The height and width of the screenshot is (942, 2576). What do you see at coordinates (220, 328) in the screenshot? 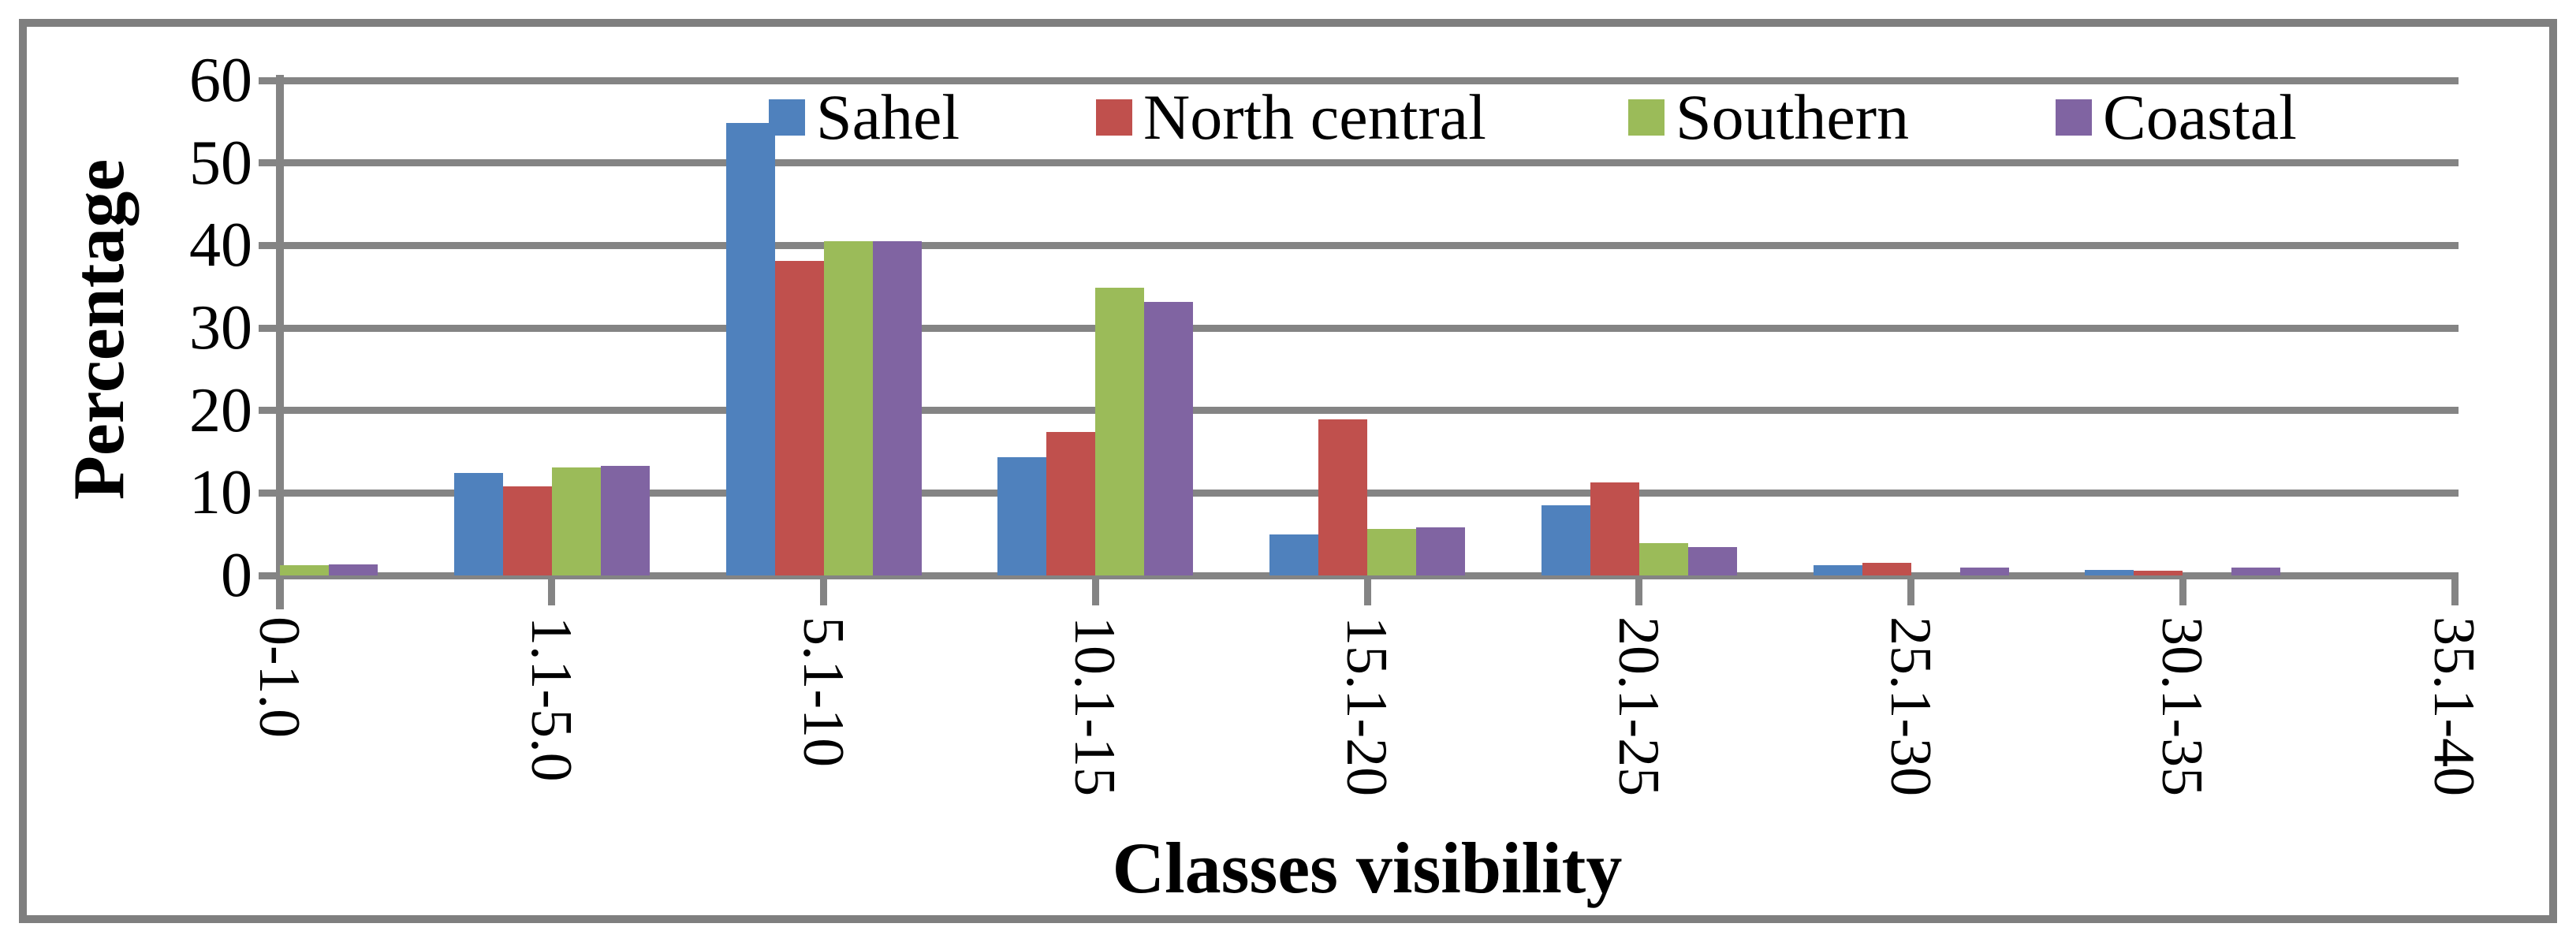
I see `y-tick-label: 30` at bounding box center [220, 328].